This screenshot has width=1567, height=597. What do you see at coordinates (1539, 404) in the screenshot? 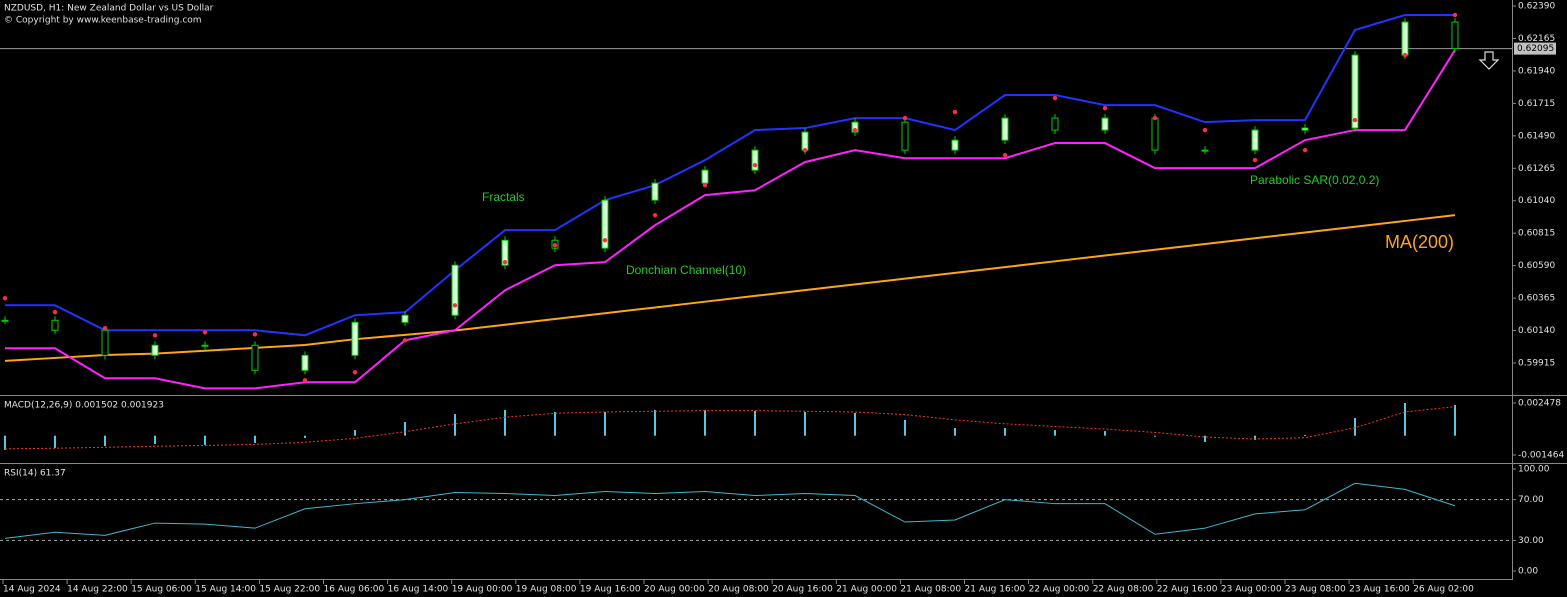
I see `y-tick-label: 0.002478` at bounding box center [1539, 404].